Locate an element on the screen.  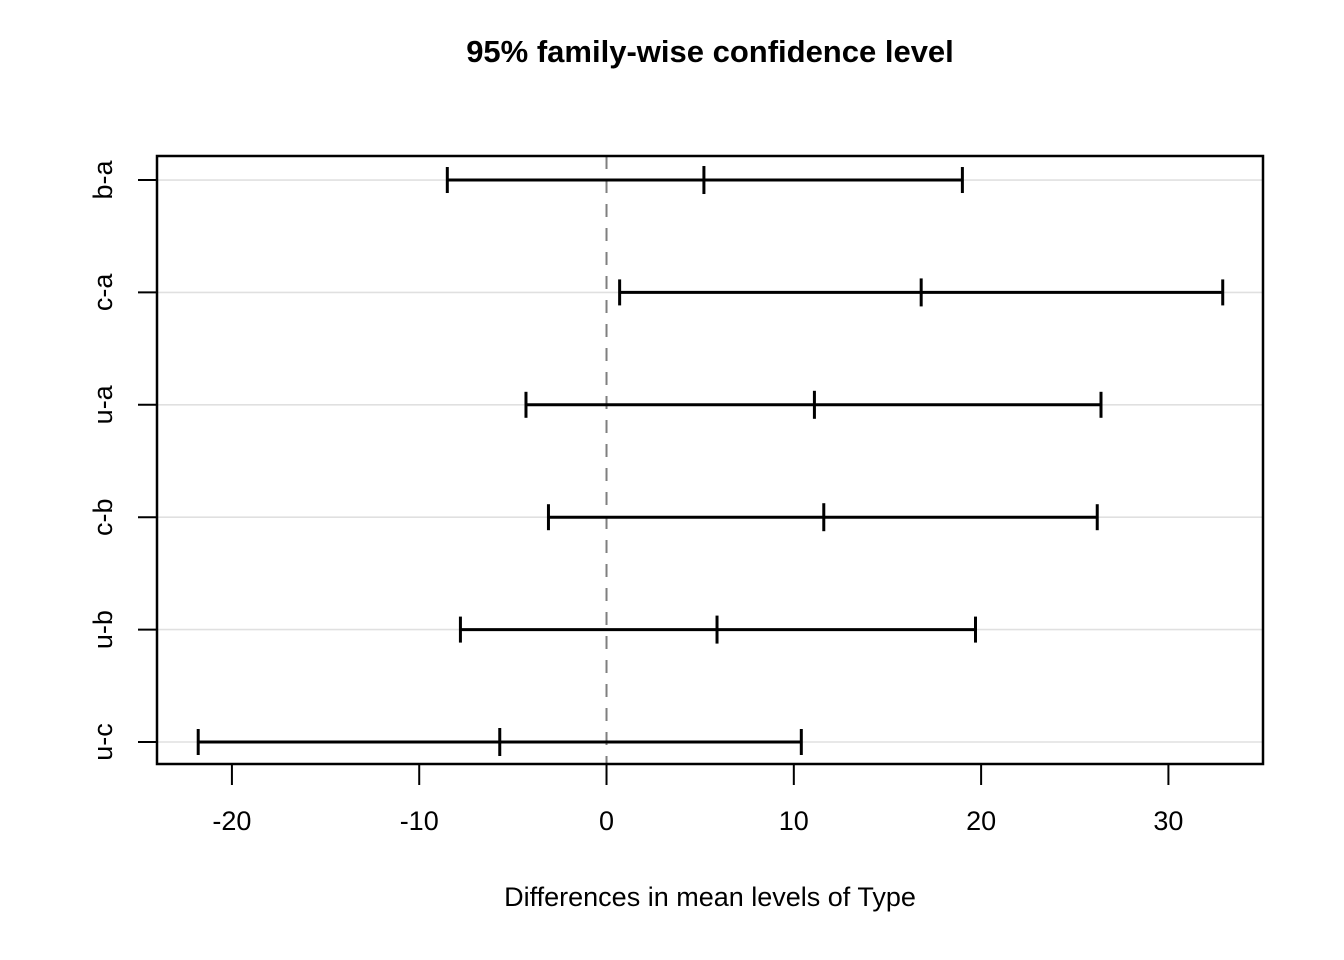
y-tick-label: b-a is located at coordinates (103, 180).